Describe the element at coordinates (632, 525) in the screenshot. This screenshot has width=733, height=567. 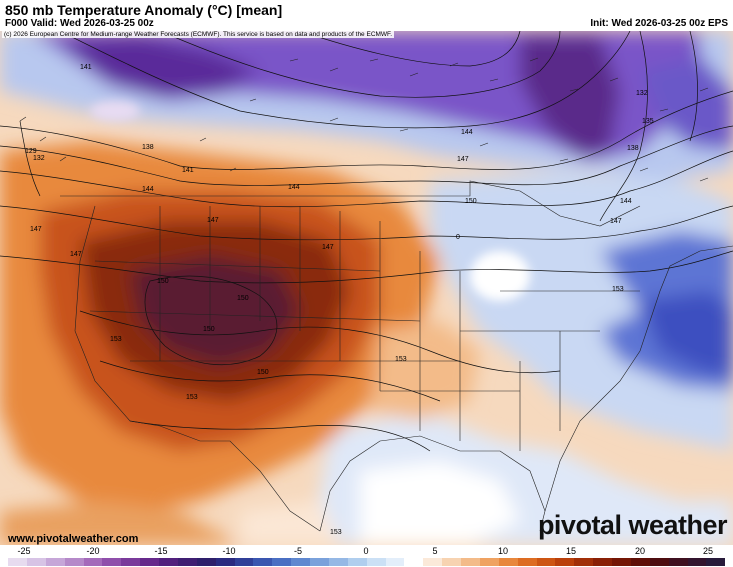
I see `brand-logo: pivotal weather` at that location.